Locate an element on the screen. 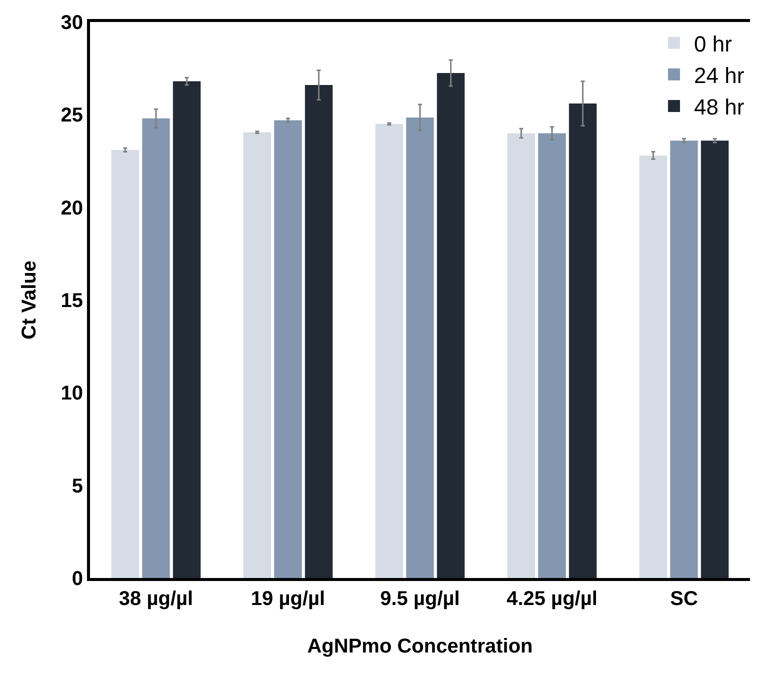 This screenshot has height=688, width=770. y-tick-label: 25 is located at coordinates (71, 115).